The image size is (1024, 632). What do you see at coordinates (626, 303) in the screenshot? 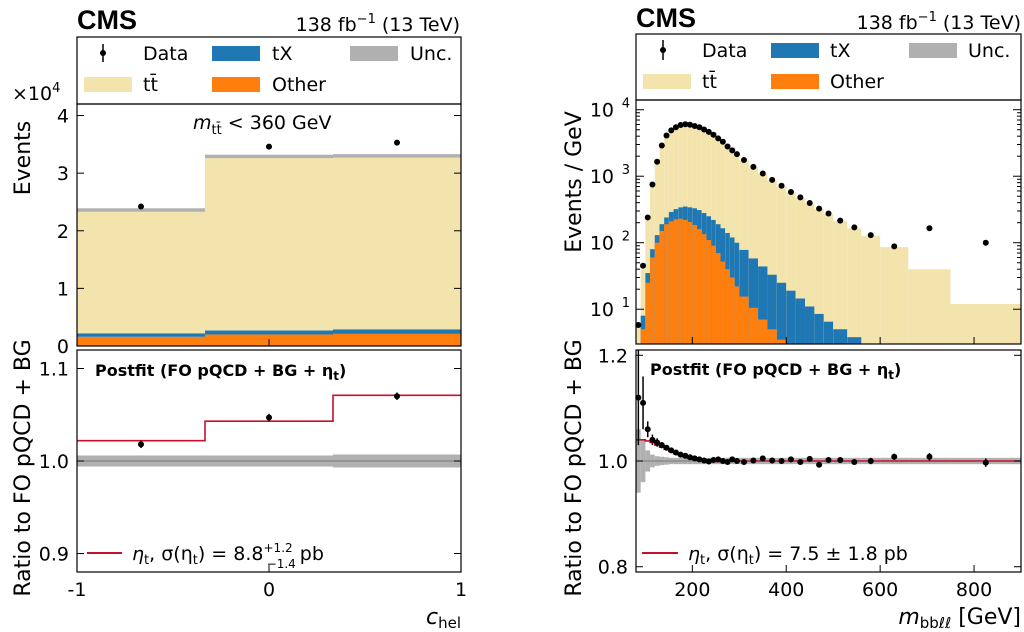
I see `ytick-exponent: 1` at bounding box center [626, 303].